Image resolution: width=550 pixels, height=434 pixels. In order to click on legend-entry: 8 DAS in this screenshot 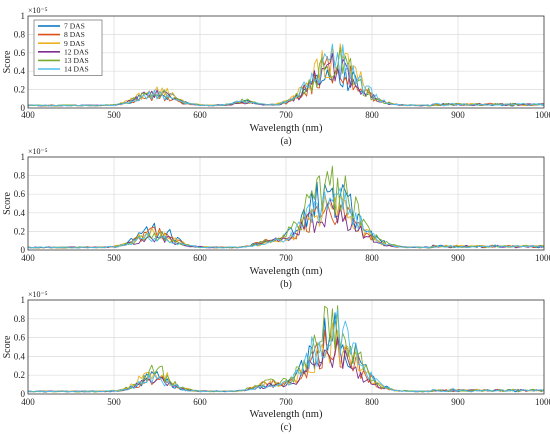, I will do `click(74, 34)`.